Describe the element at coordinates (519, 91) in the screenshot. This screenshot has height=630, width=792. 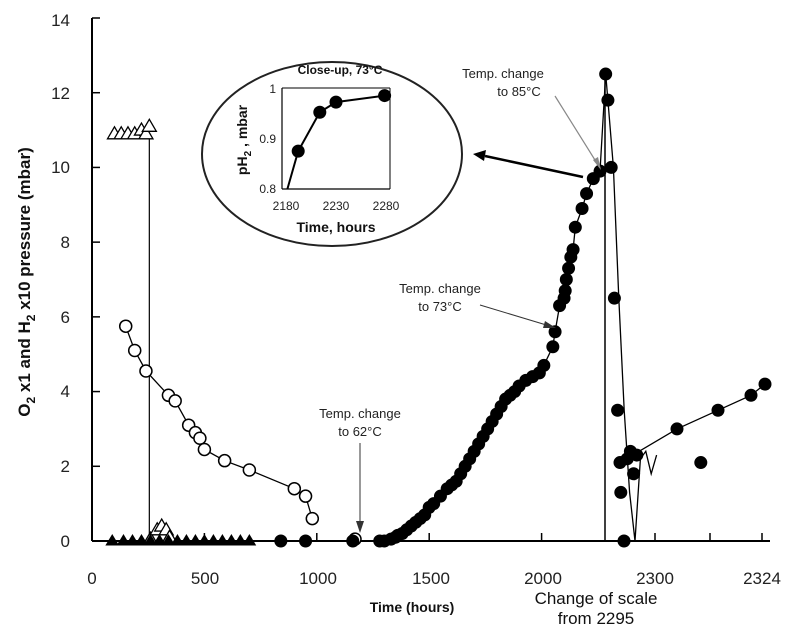
I see `annotation-text: to 85°C` at that location.